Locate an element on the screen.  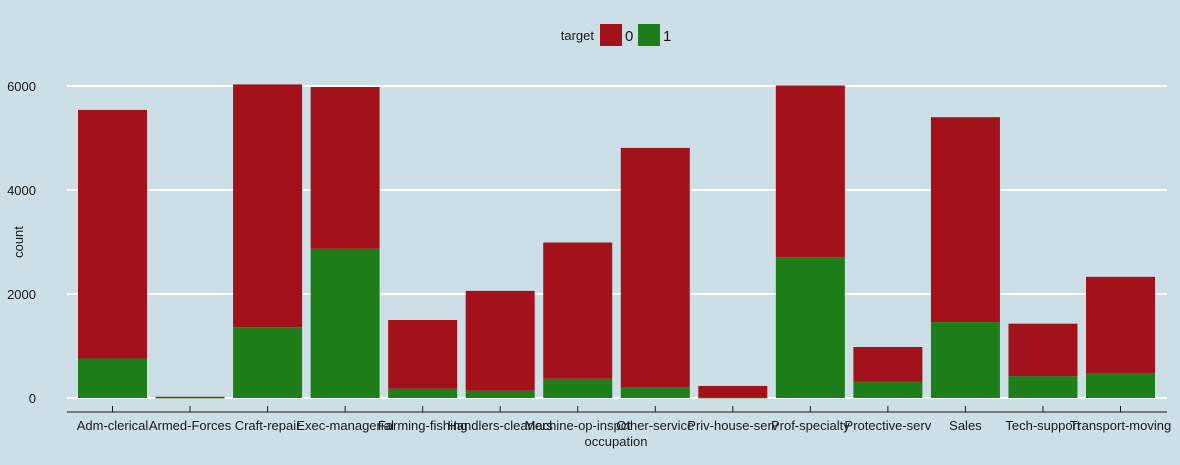
x-tick-label-Exec-managerial: Exec-managerial is located at coordinates (345, 425).